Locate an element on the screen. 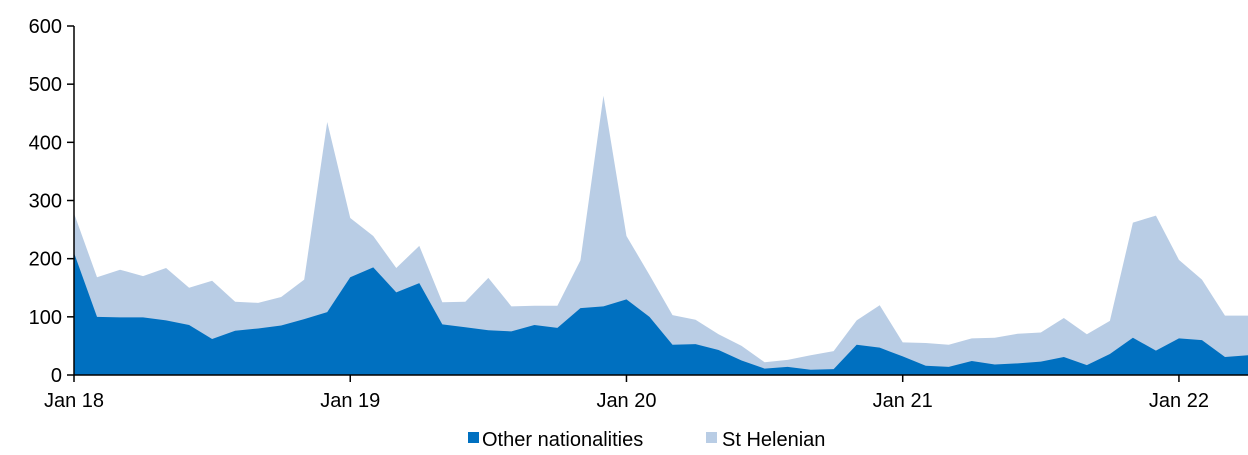 Image resolution: width=1248 pixels, height=455 pixels. x-tick-label: Jan 19 is located at coordinates (350, 401).